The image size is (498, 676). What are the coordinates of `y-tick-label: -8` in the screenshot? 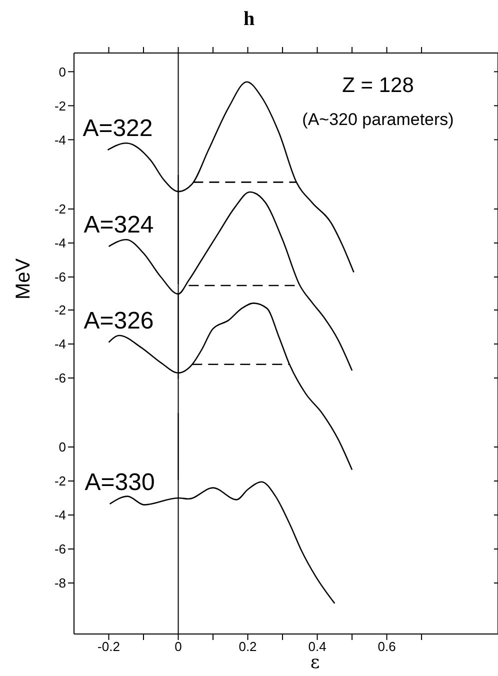 It's located at (60, 583).